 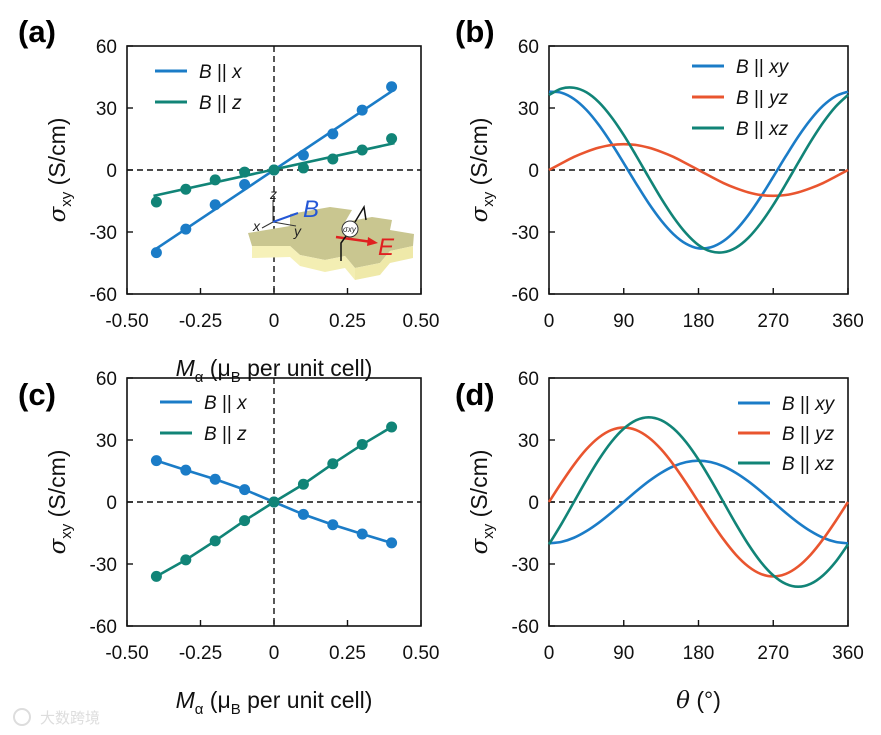 I want to click on x-tick-label: 180, so click(x=699, y=321).